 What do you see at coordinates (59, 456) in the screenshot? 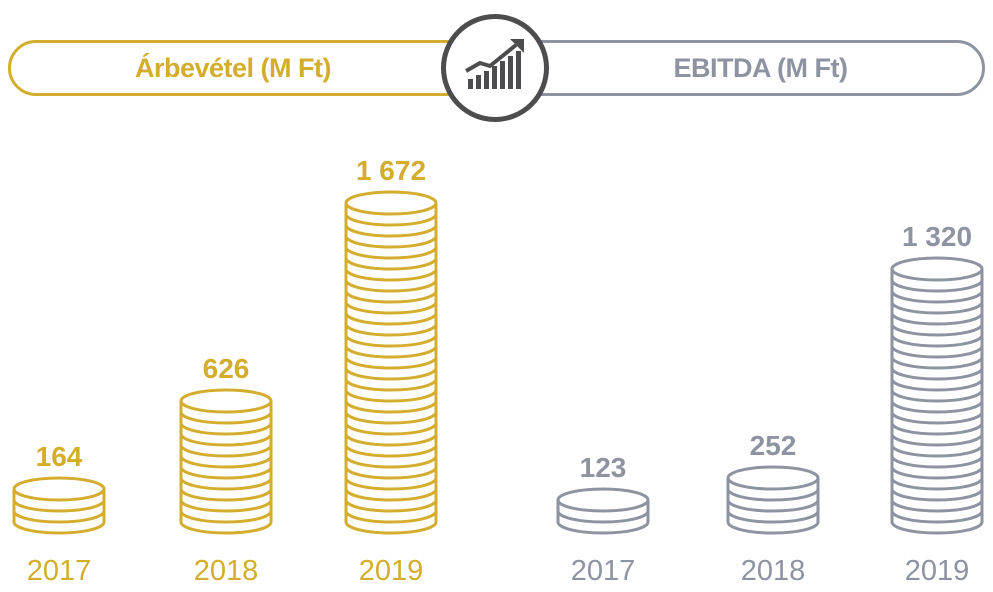
I see `value-label: 164` at bounding box center [59, 456].